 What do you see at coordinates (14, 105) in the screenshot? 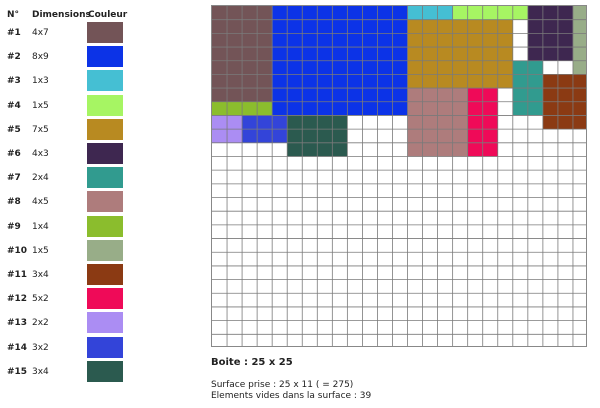
I see `legend-item-number: #4` at bounding box center [14, 105].